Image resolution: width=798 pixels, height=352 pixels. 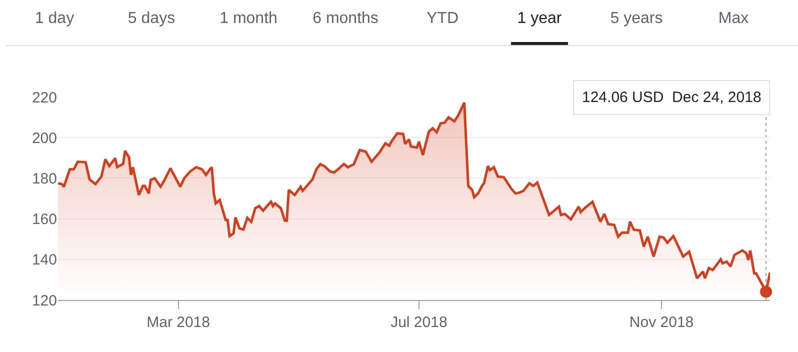 I want to click on x-tick-label: Nov 2018, so click(x=661, y=322).